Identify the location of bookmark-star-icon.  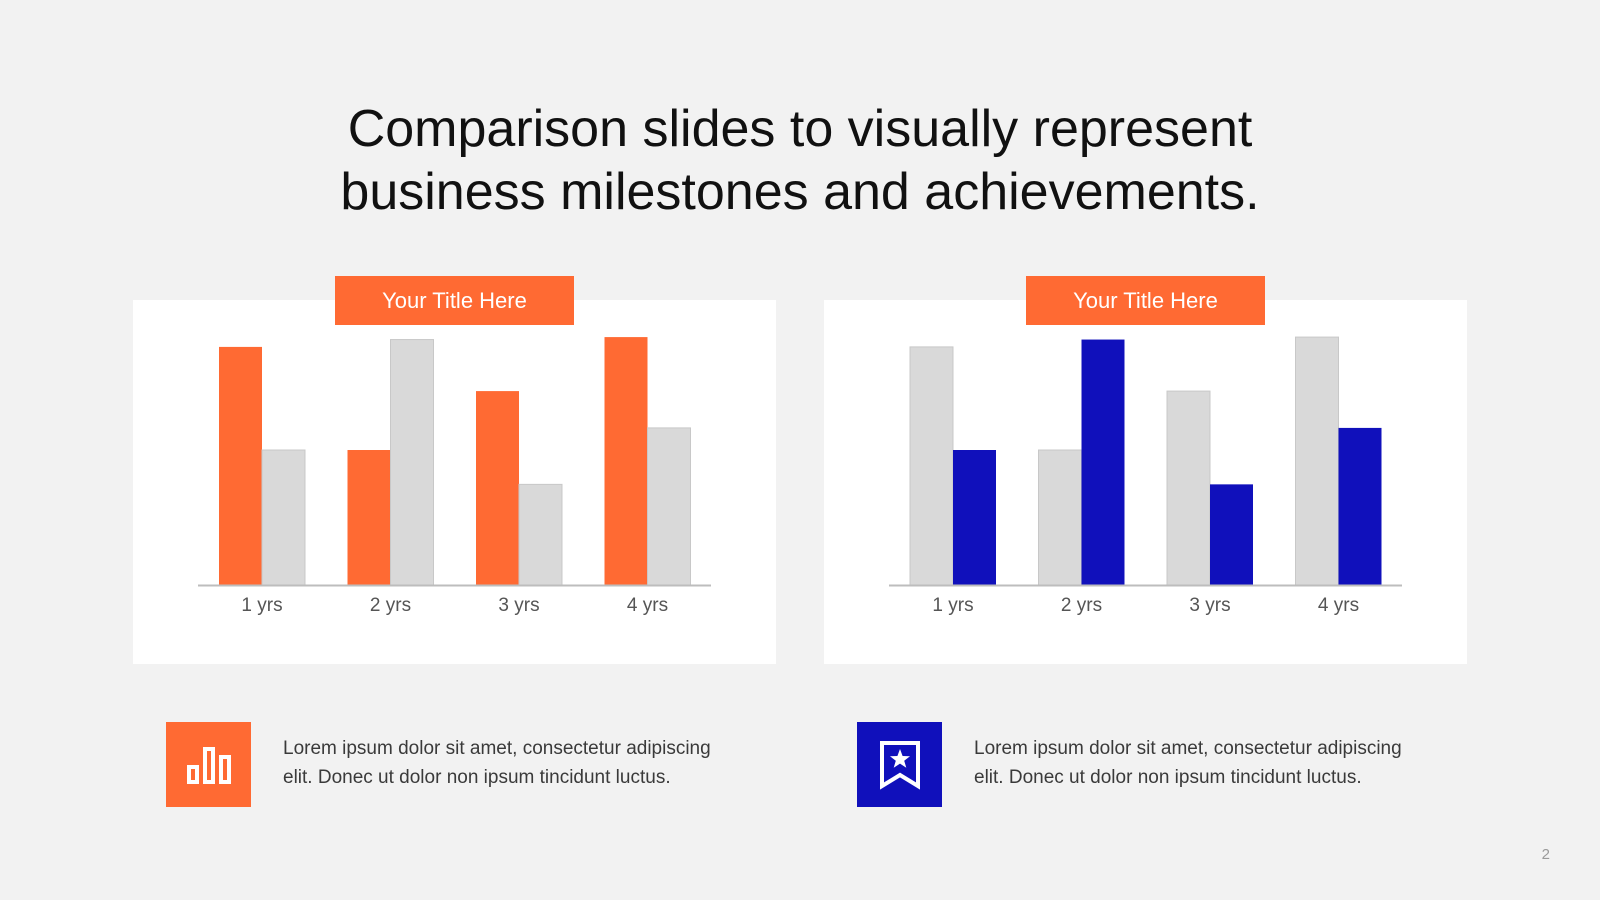
(899, 764).